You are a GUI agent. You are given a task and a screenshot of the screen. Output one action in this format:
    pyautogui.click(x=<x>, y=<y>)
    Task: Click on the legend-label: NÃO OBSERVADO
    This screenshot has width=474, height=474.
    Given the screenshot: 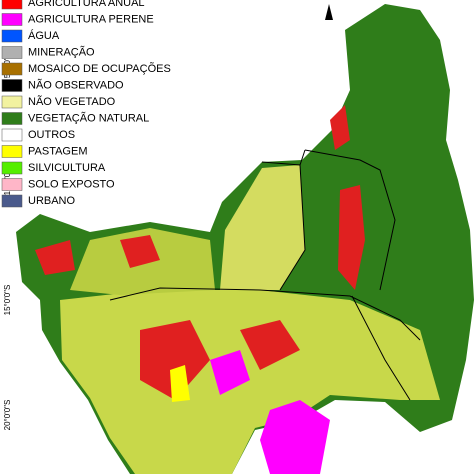 What is the action you would take?
    pyautogui.click(x=76, y=84)
    